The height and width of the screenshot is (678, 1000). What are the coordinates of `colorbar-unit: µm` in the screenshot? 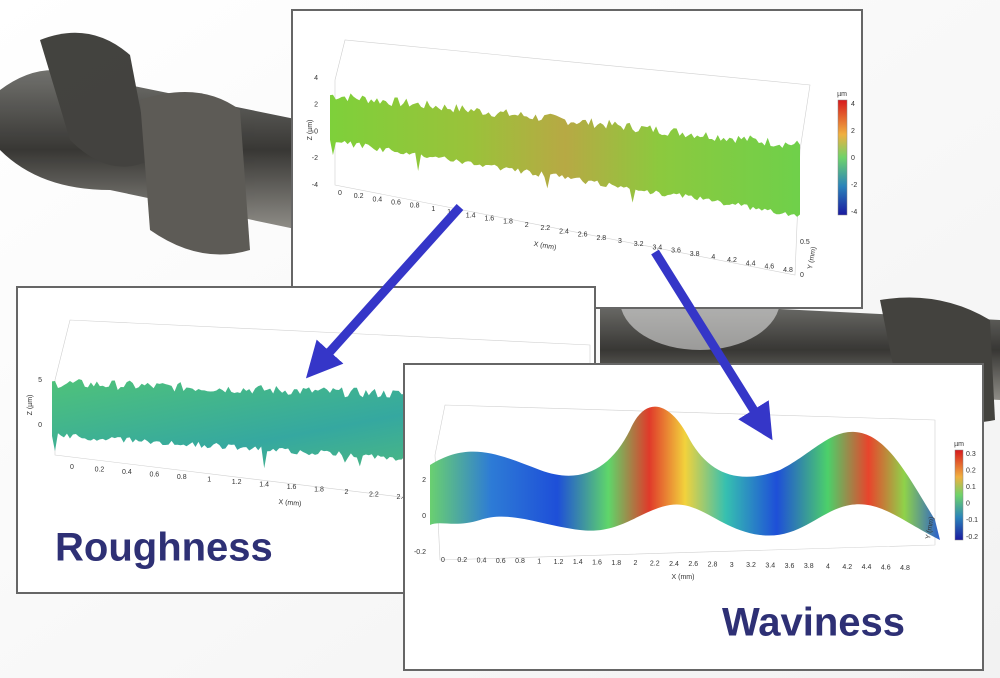 It's located at (842, 94).